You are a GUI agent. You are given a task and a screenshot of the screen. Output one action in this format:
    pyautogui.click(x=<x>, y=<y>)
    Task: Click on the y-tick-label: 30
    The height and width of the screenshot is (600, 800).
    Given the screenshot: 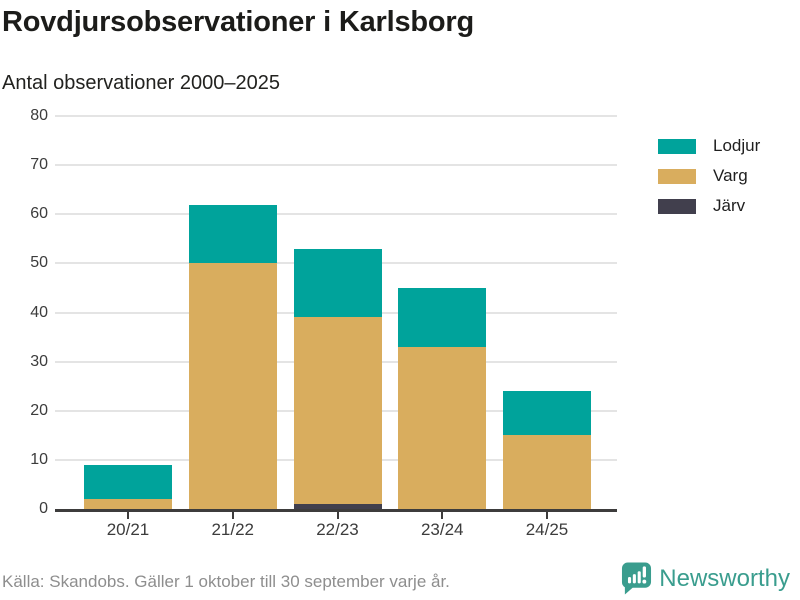 What is the action you would take?
    pyautogui.click(x=39, y=361)
    